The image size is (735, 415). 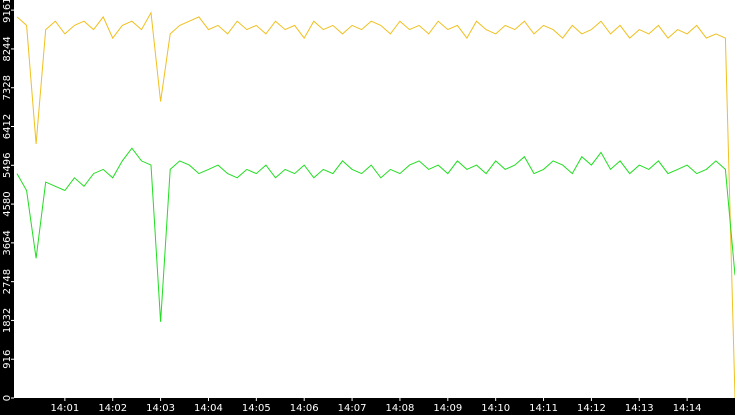 What do you see at coordinates (7, 203) in the screenshot?
I see `y-tick-label: 4580` at bounding box center [7, 203].